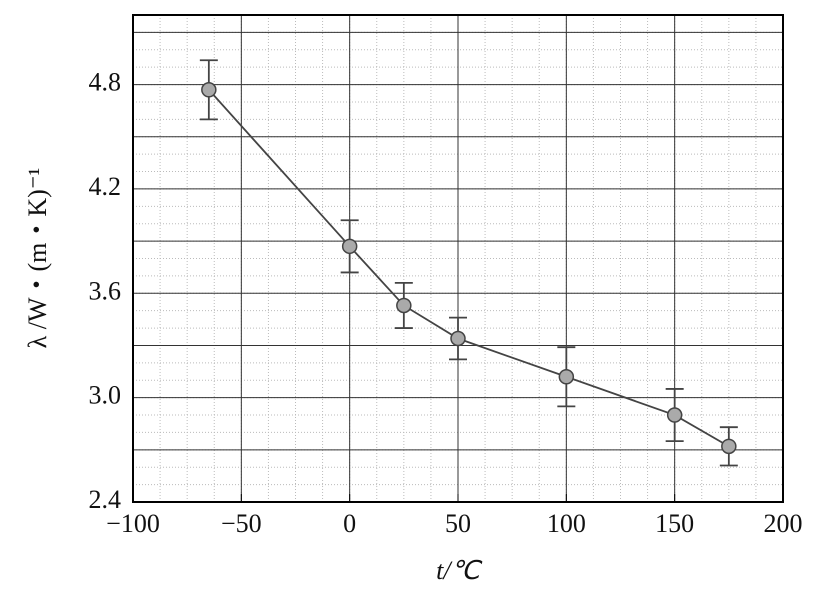 The height and width of the screenshot is (596, 827). What do you see at coordinates (105, 290) in the screenshot?
I see `y-tick-label: 3.6` at bounding box center [105, 290].